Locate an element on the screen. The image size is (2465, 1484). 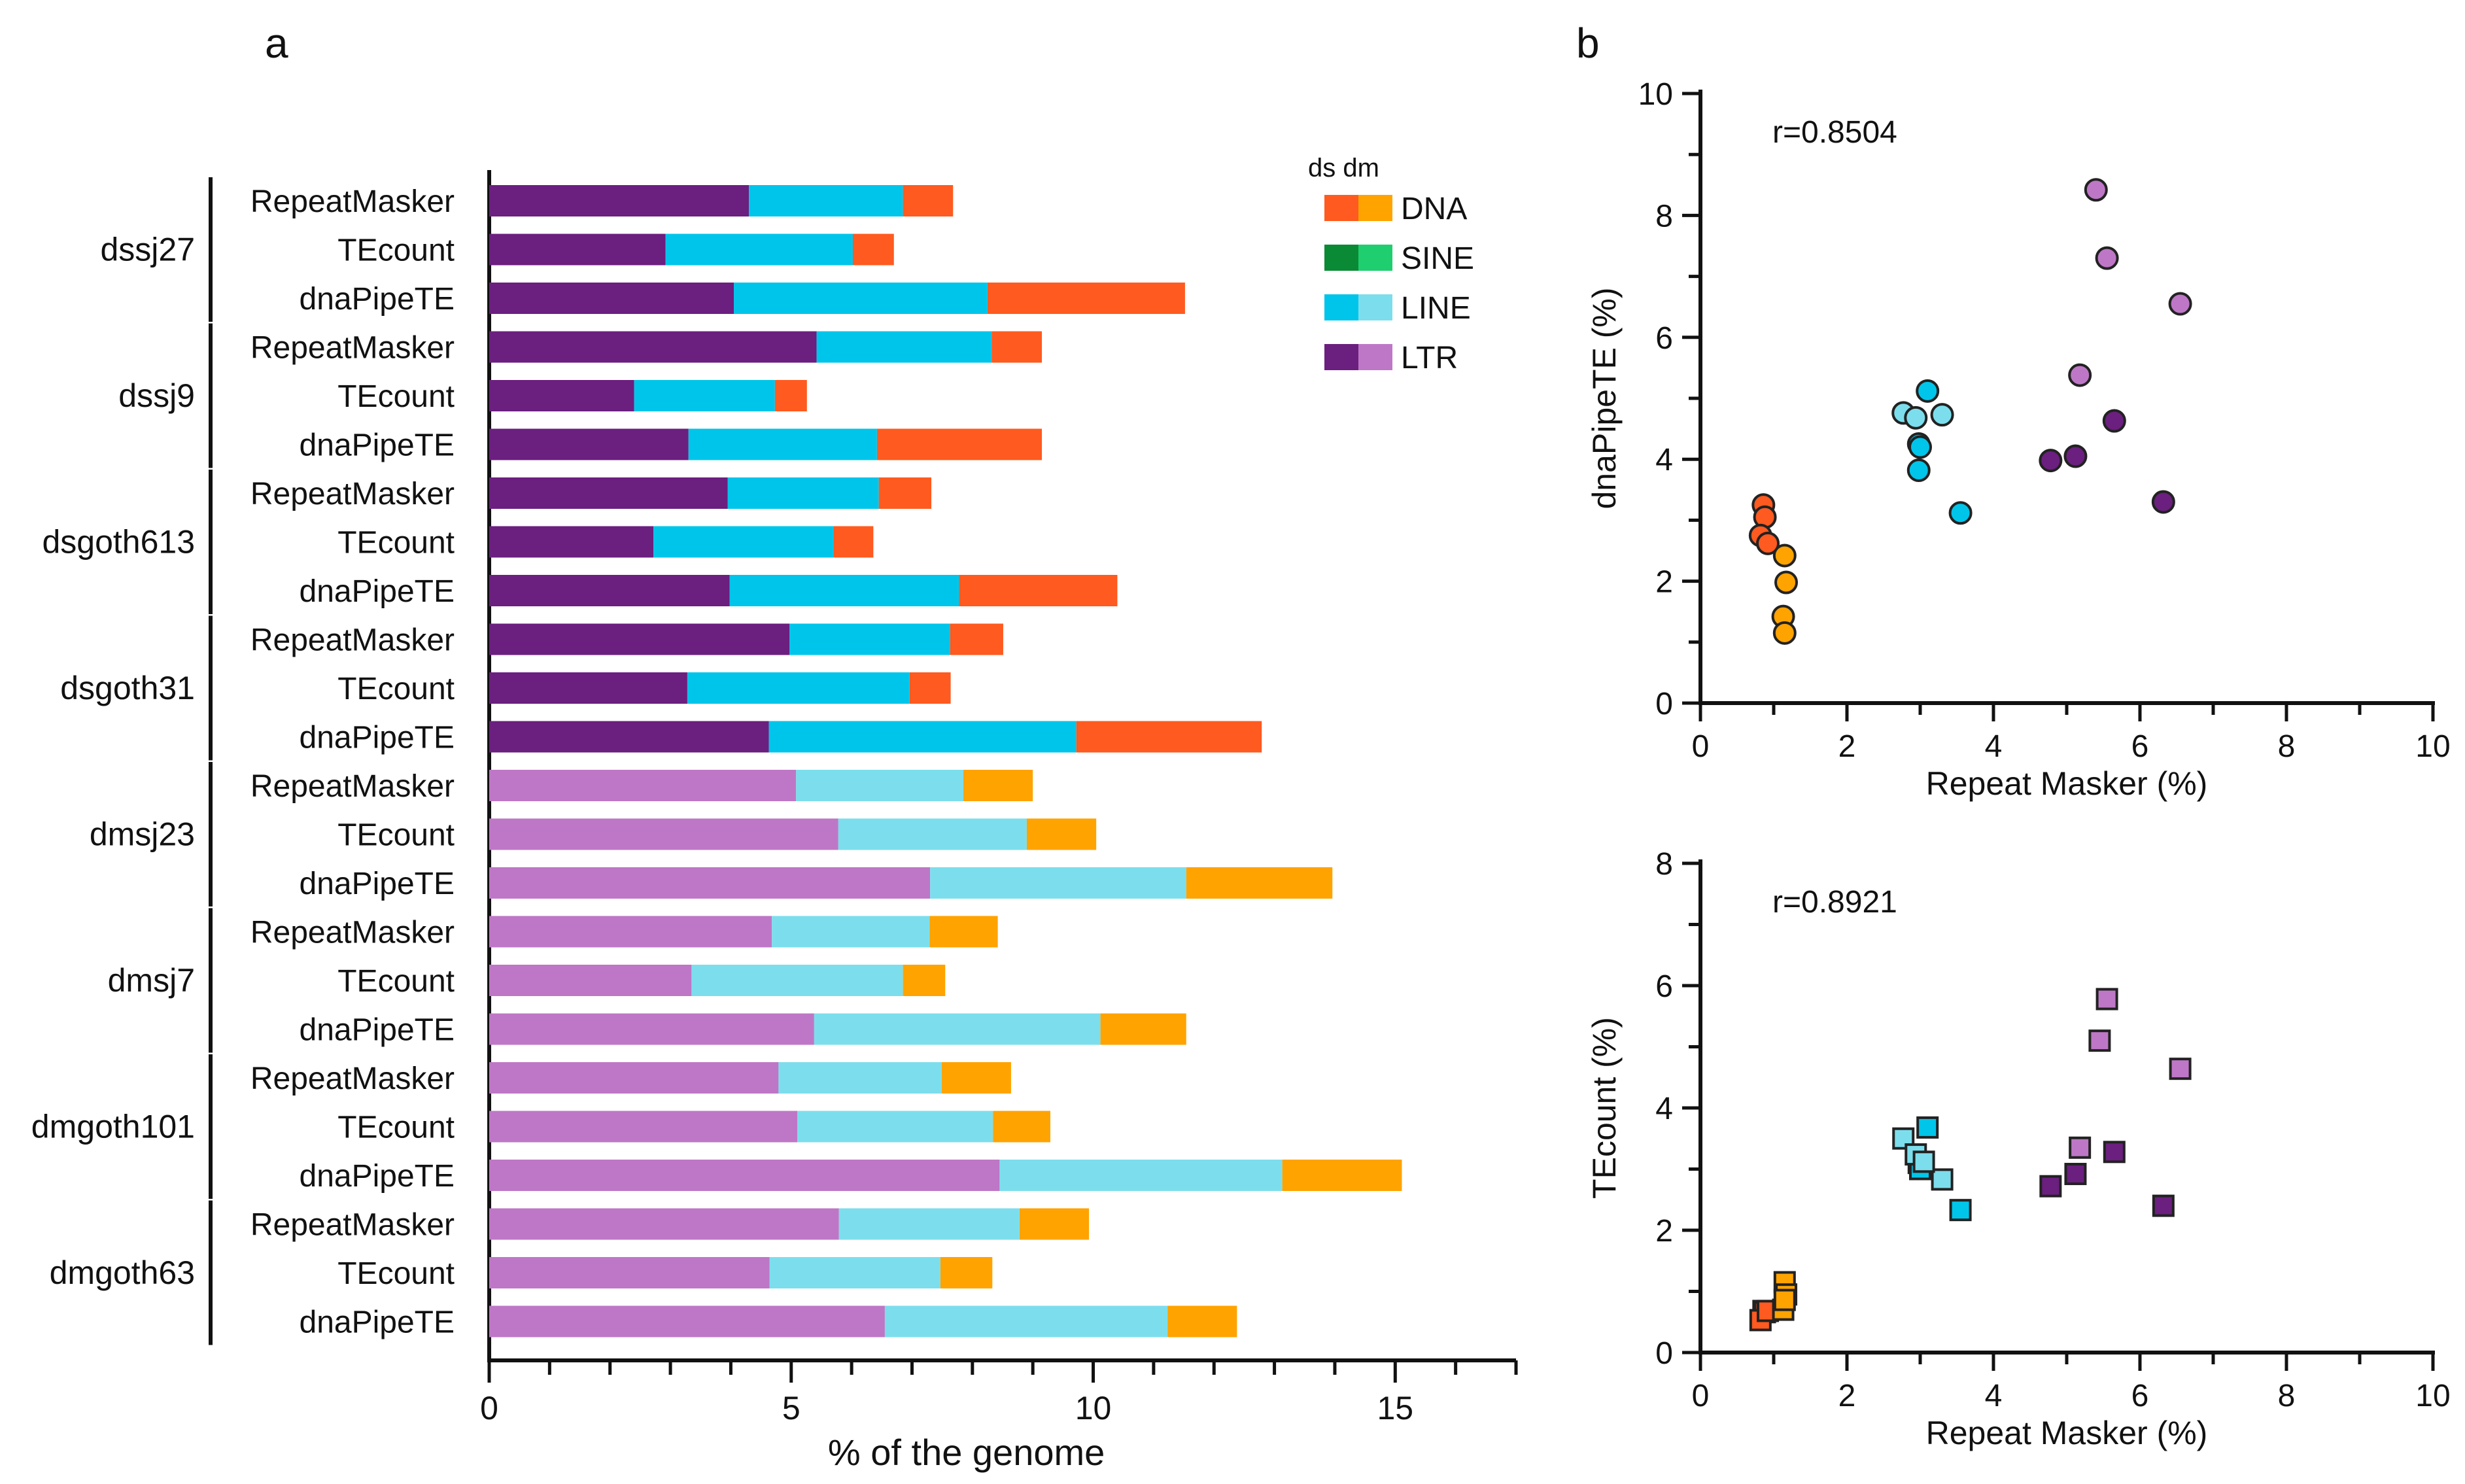
bar-dmgoth63-repeatmasker-ltr is located at coordinates (664, 1224).